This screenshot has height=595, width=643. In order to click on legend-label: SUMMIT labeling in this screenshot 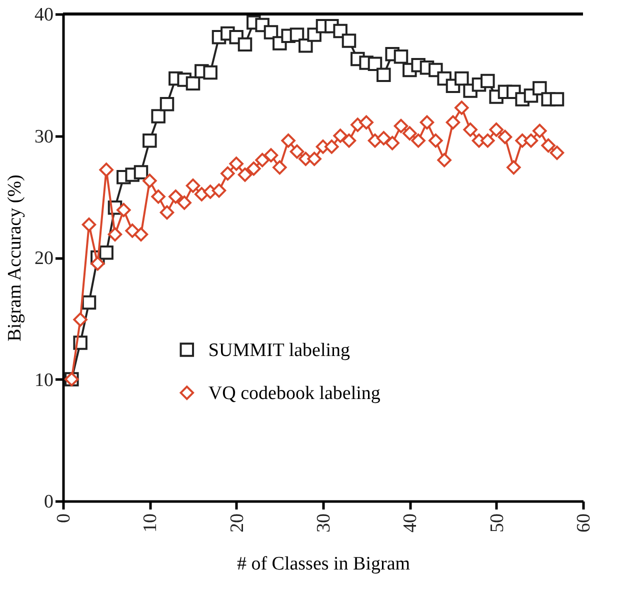, I will do `click(279, 350)`.